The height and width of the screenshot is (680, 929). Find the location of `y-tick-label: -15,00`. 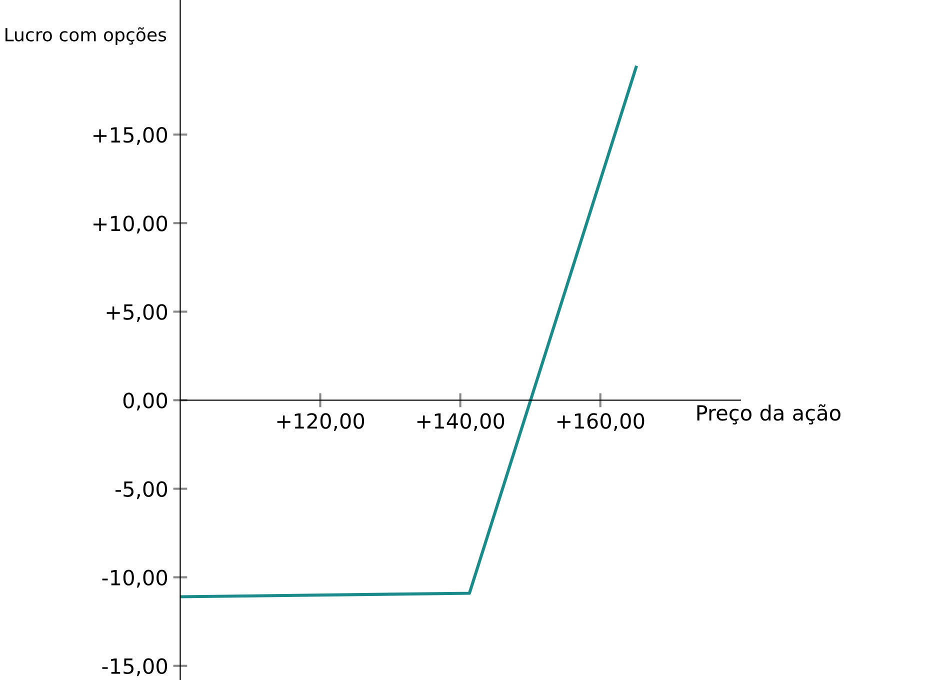

y-tick-label: -15,00 is located at coordinates (135, 667).